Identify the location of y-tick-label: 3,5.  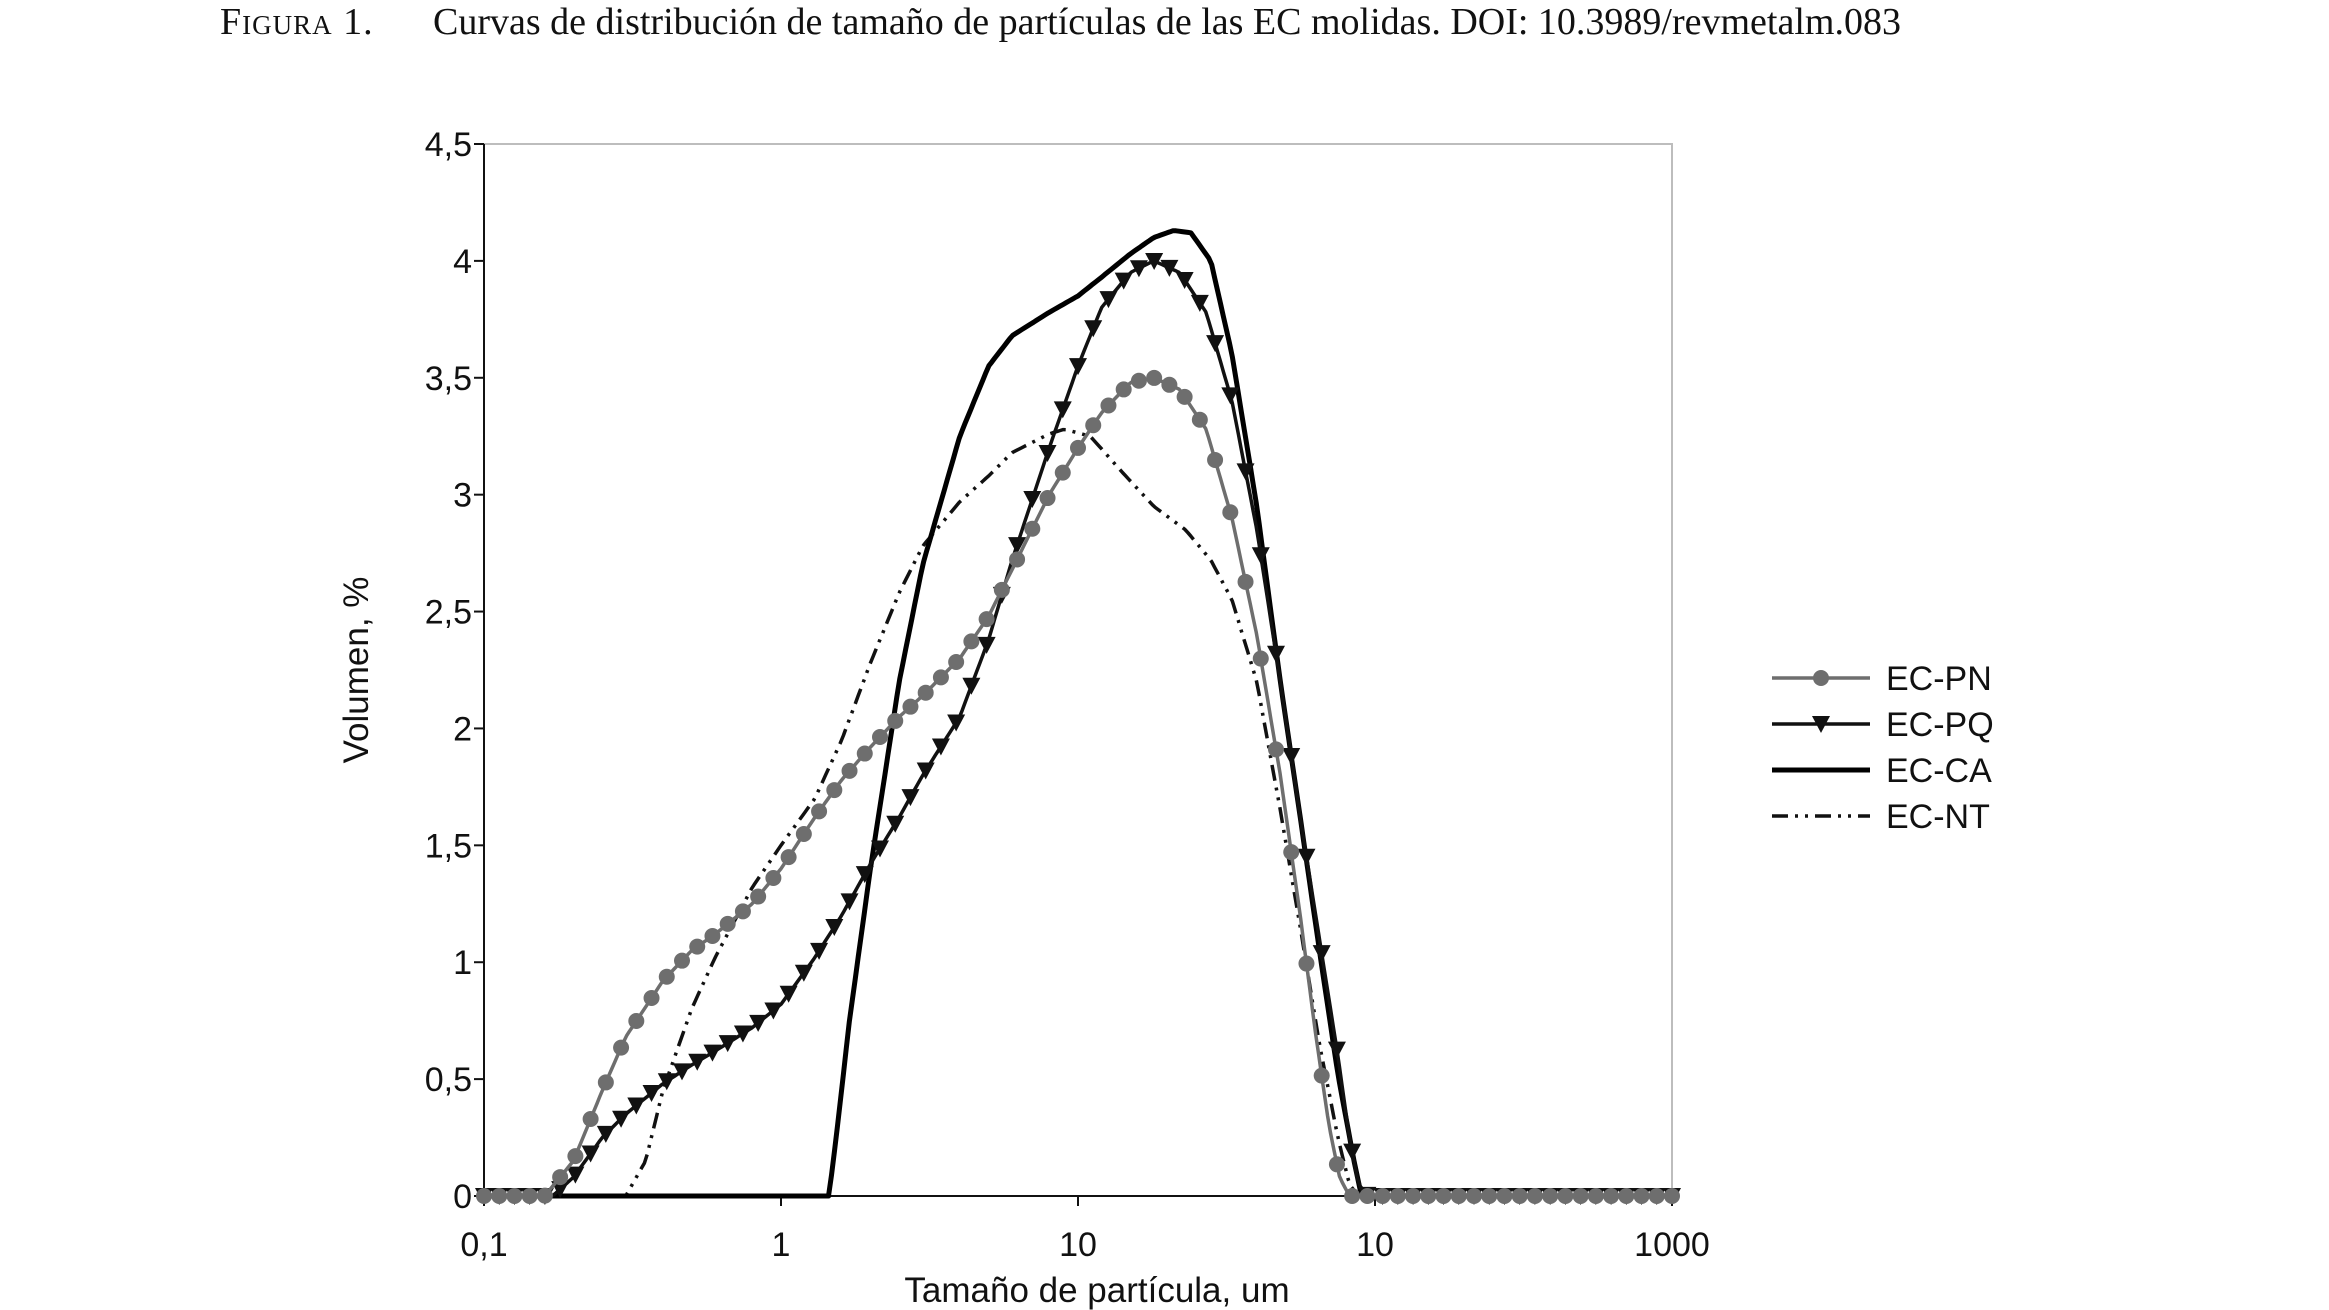
(448, 379).